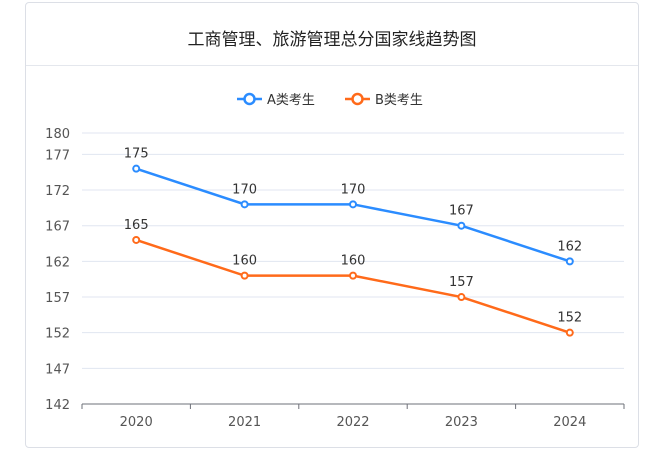 The width and height of the screenshot is (670, 459). I want to click on data-label: 157, so click(461, 282).